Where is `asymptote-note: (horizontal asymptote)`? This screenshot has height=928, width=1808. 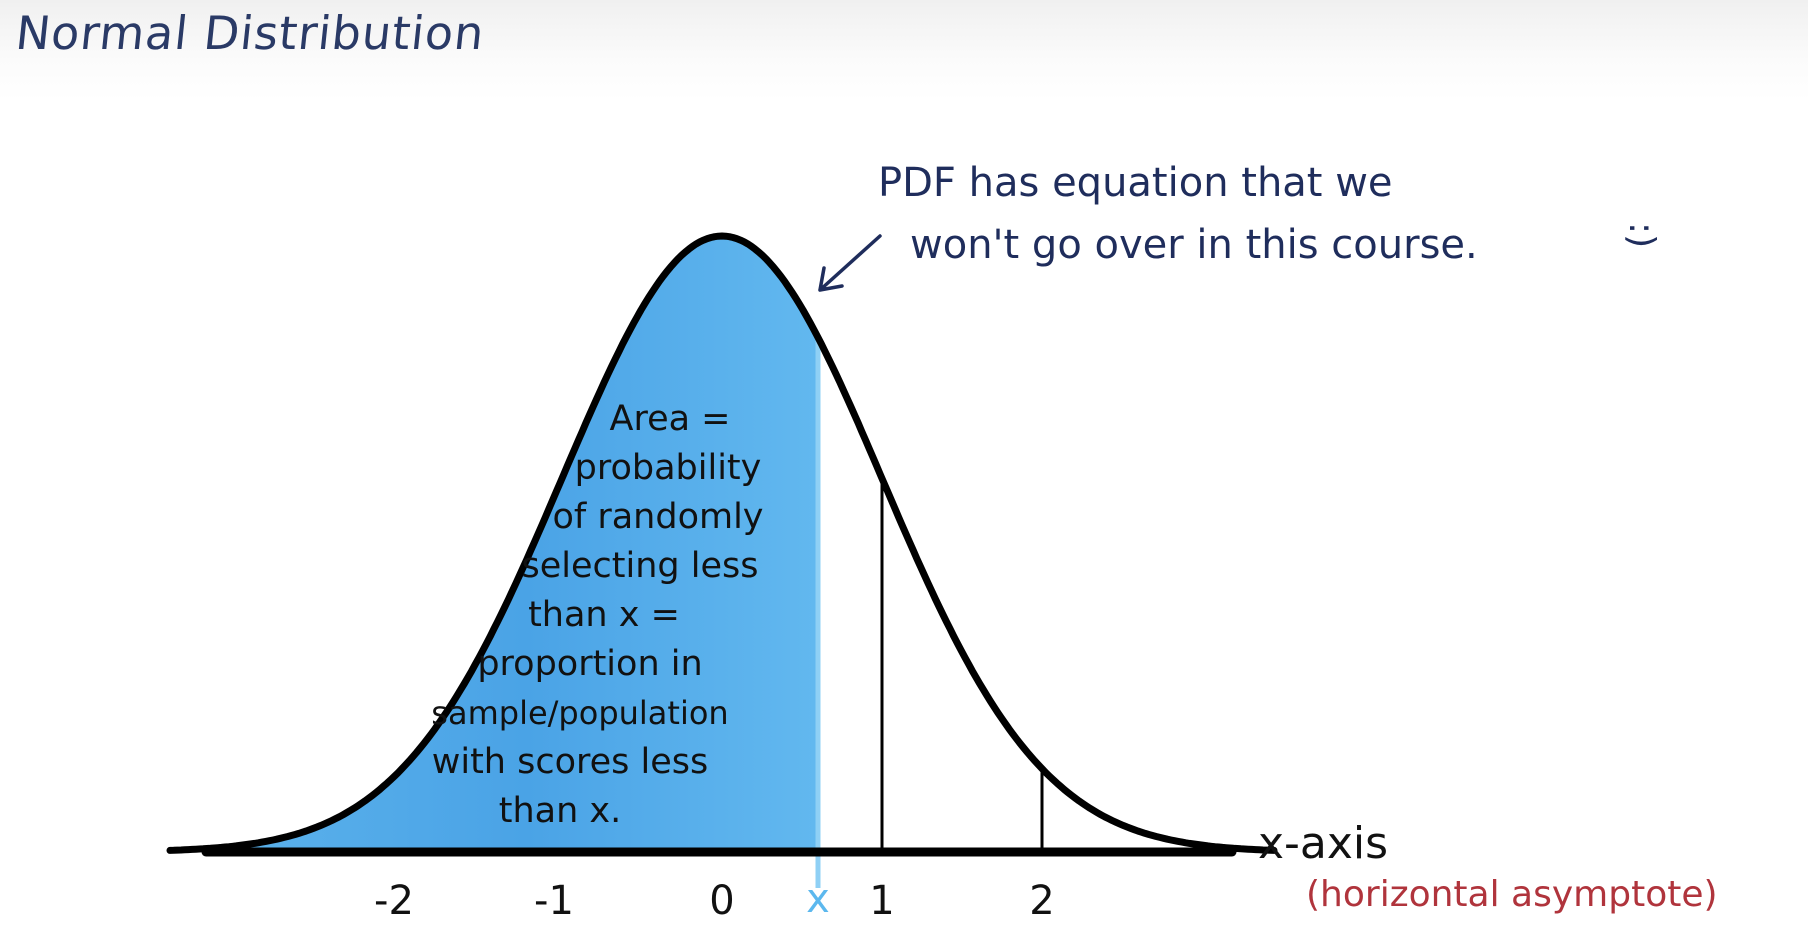 asymptote-note: (horizontal asymptote) is located at coordinates (1512, 894).